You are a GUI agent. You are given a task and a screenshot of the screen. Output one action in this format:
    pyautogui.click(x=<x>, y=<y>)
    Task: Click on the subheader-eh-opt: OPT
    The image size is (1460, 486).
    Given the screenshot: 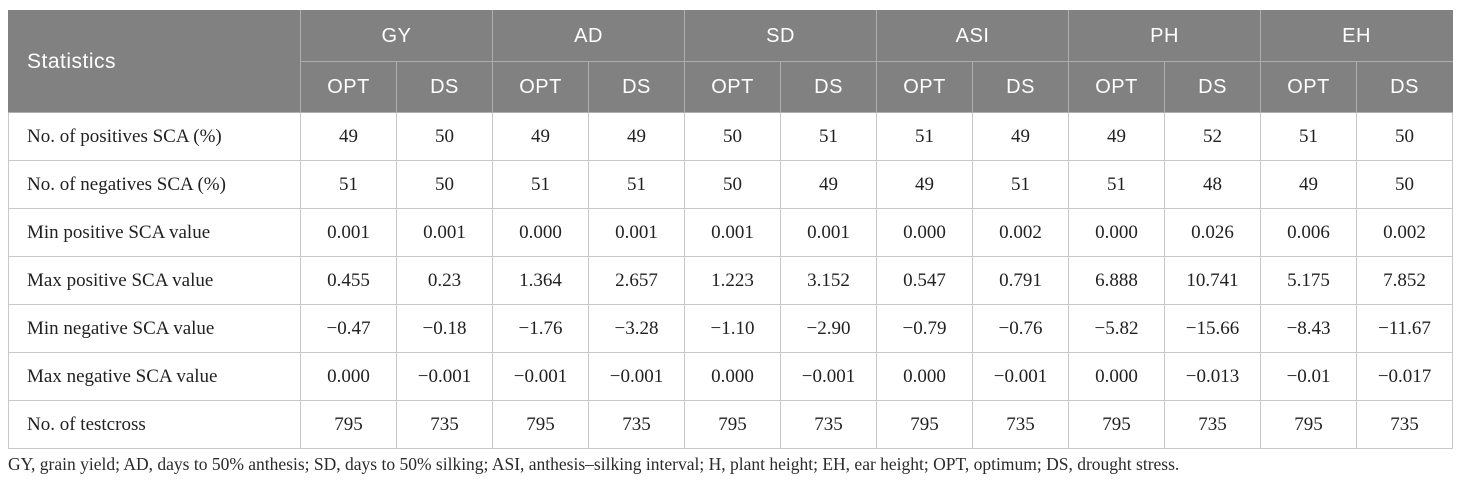 What is the action you would take?
    pyautogui.click(x=1309, y=87)
    